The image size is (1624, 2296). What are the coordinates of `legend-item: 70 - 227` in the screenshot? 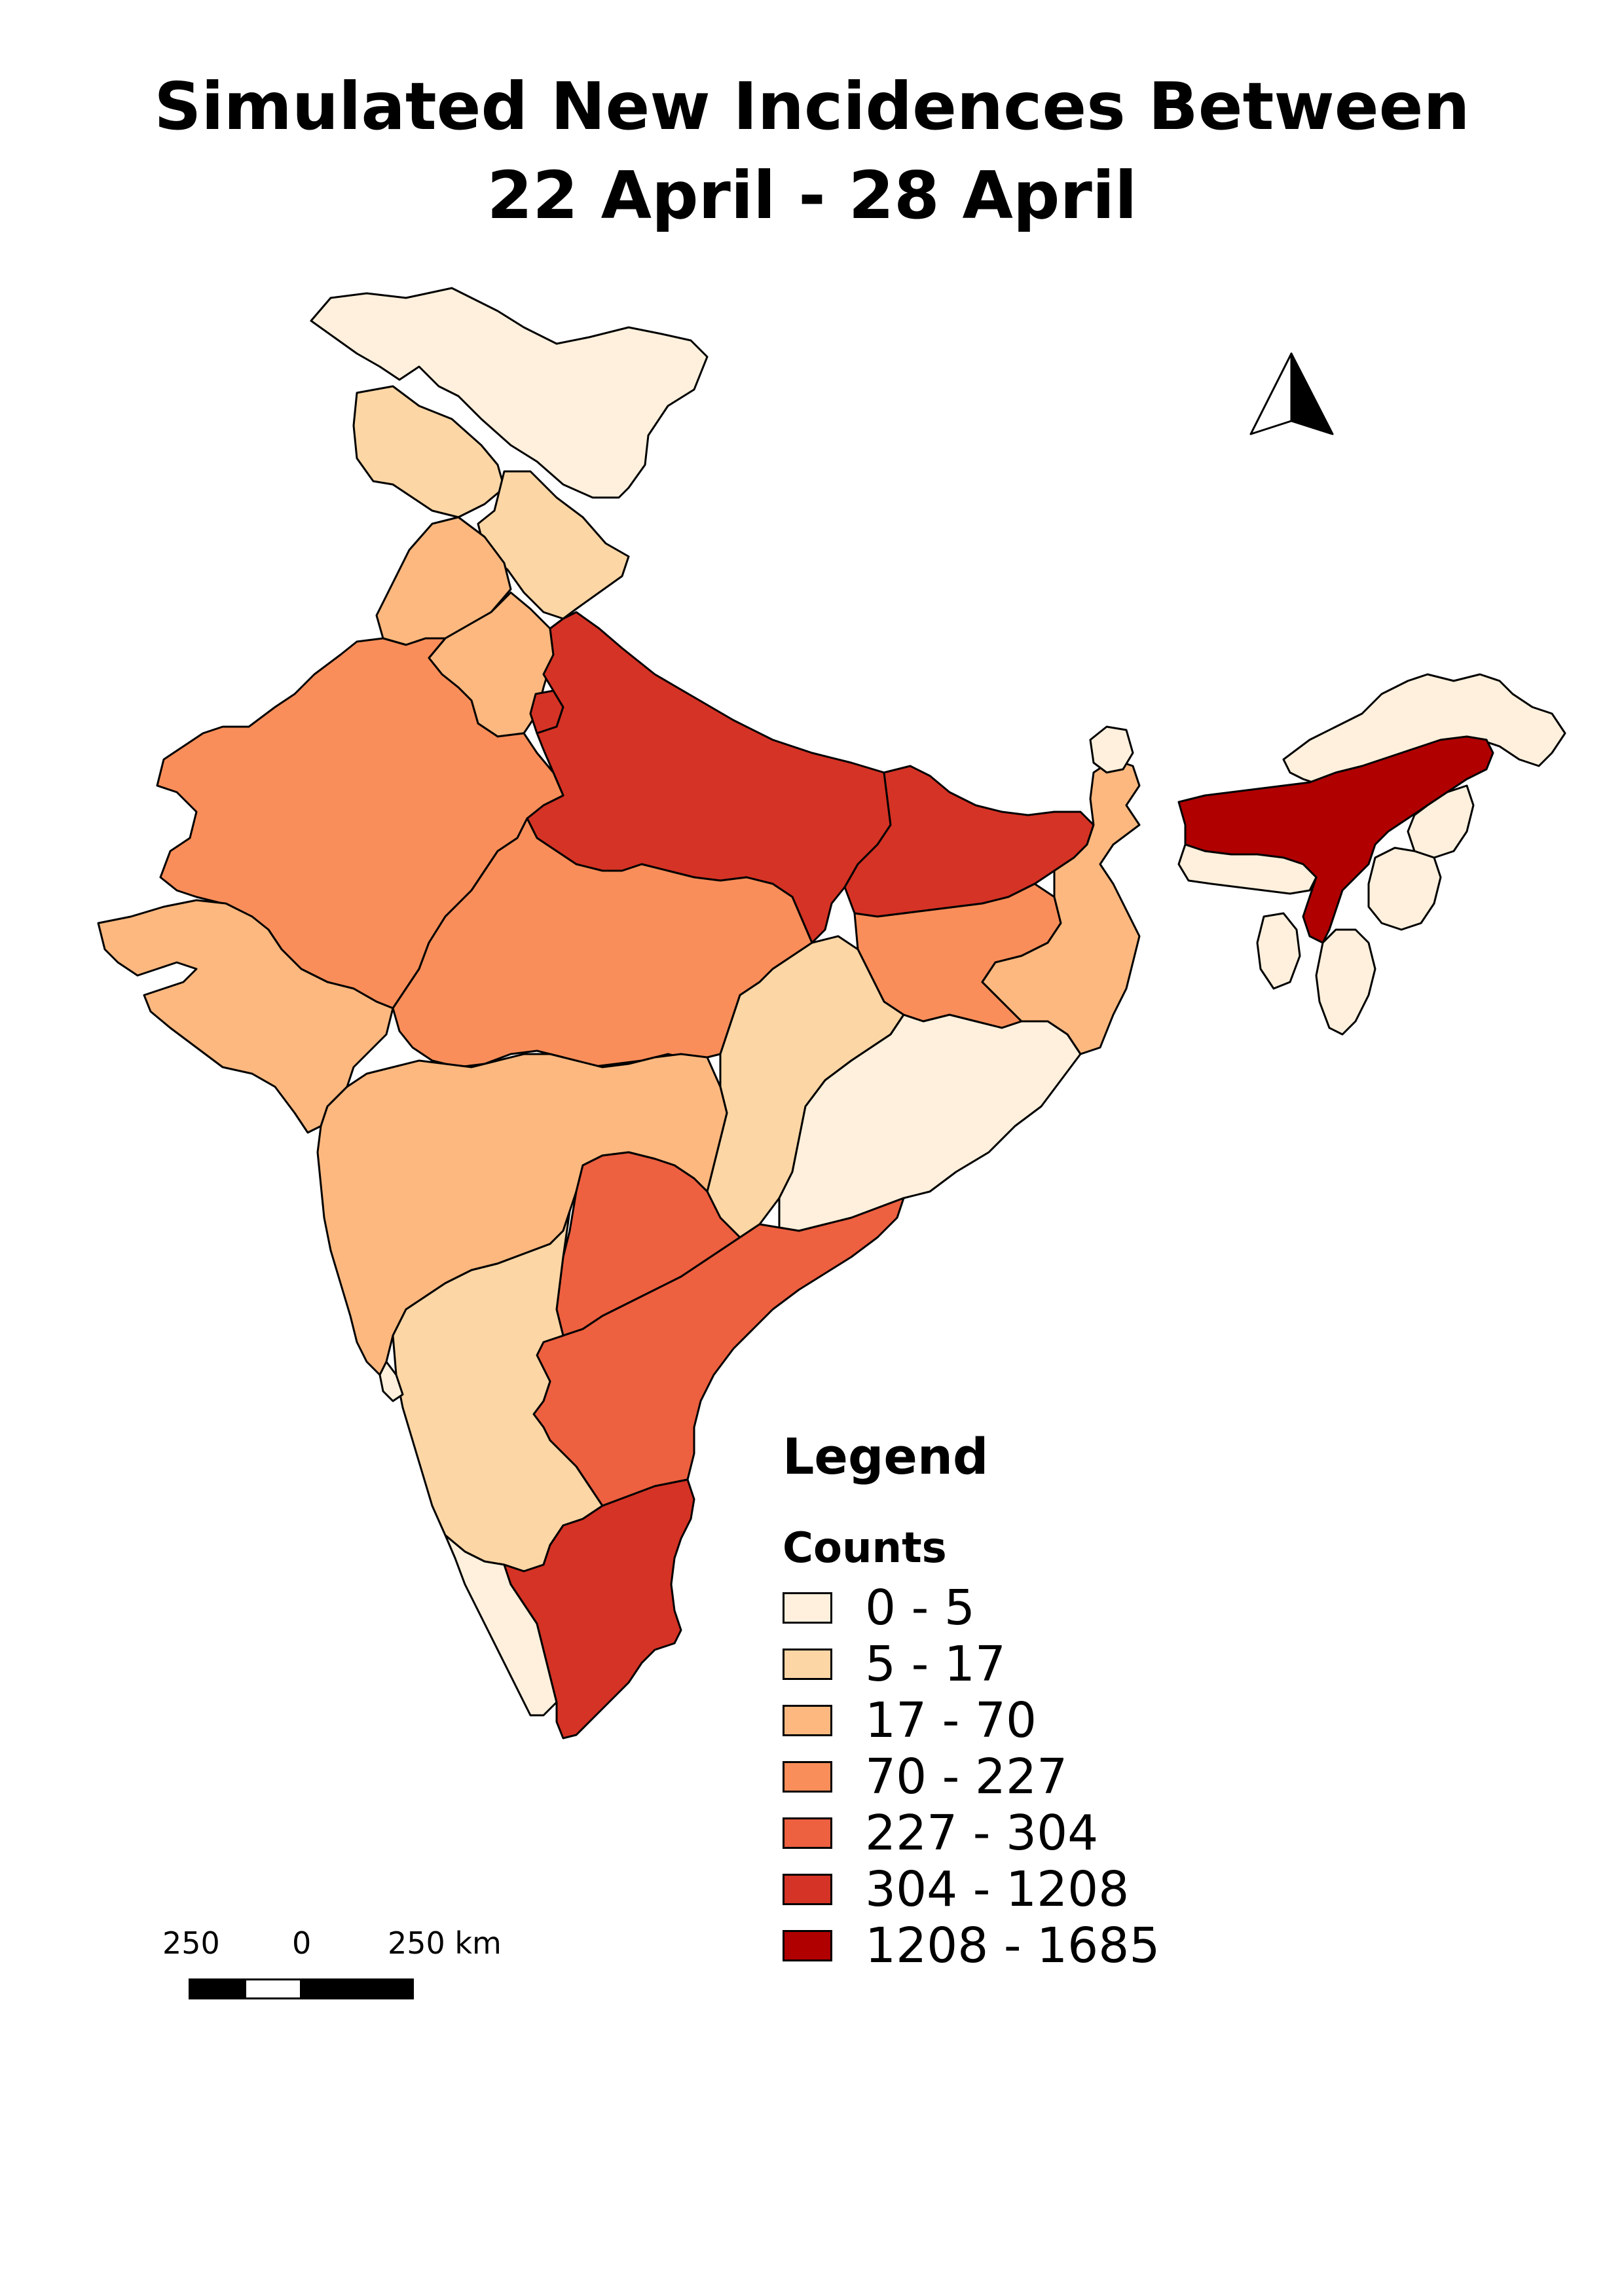 It's located at (1077, 1777).